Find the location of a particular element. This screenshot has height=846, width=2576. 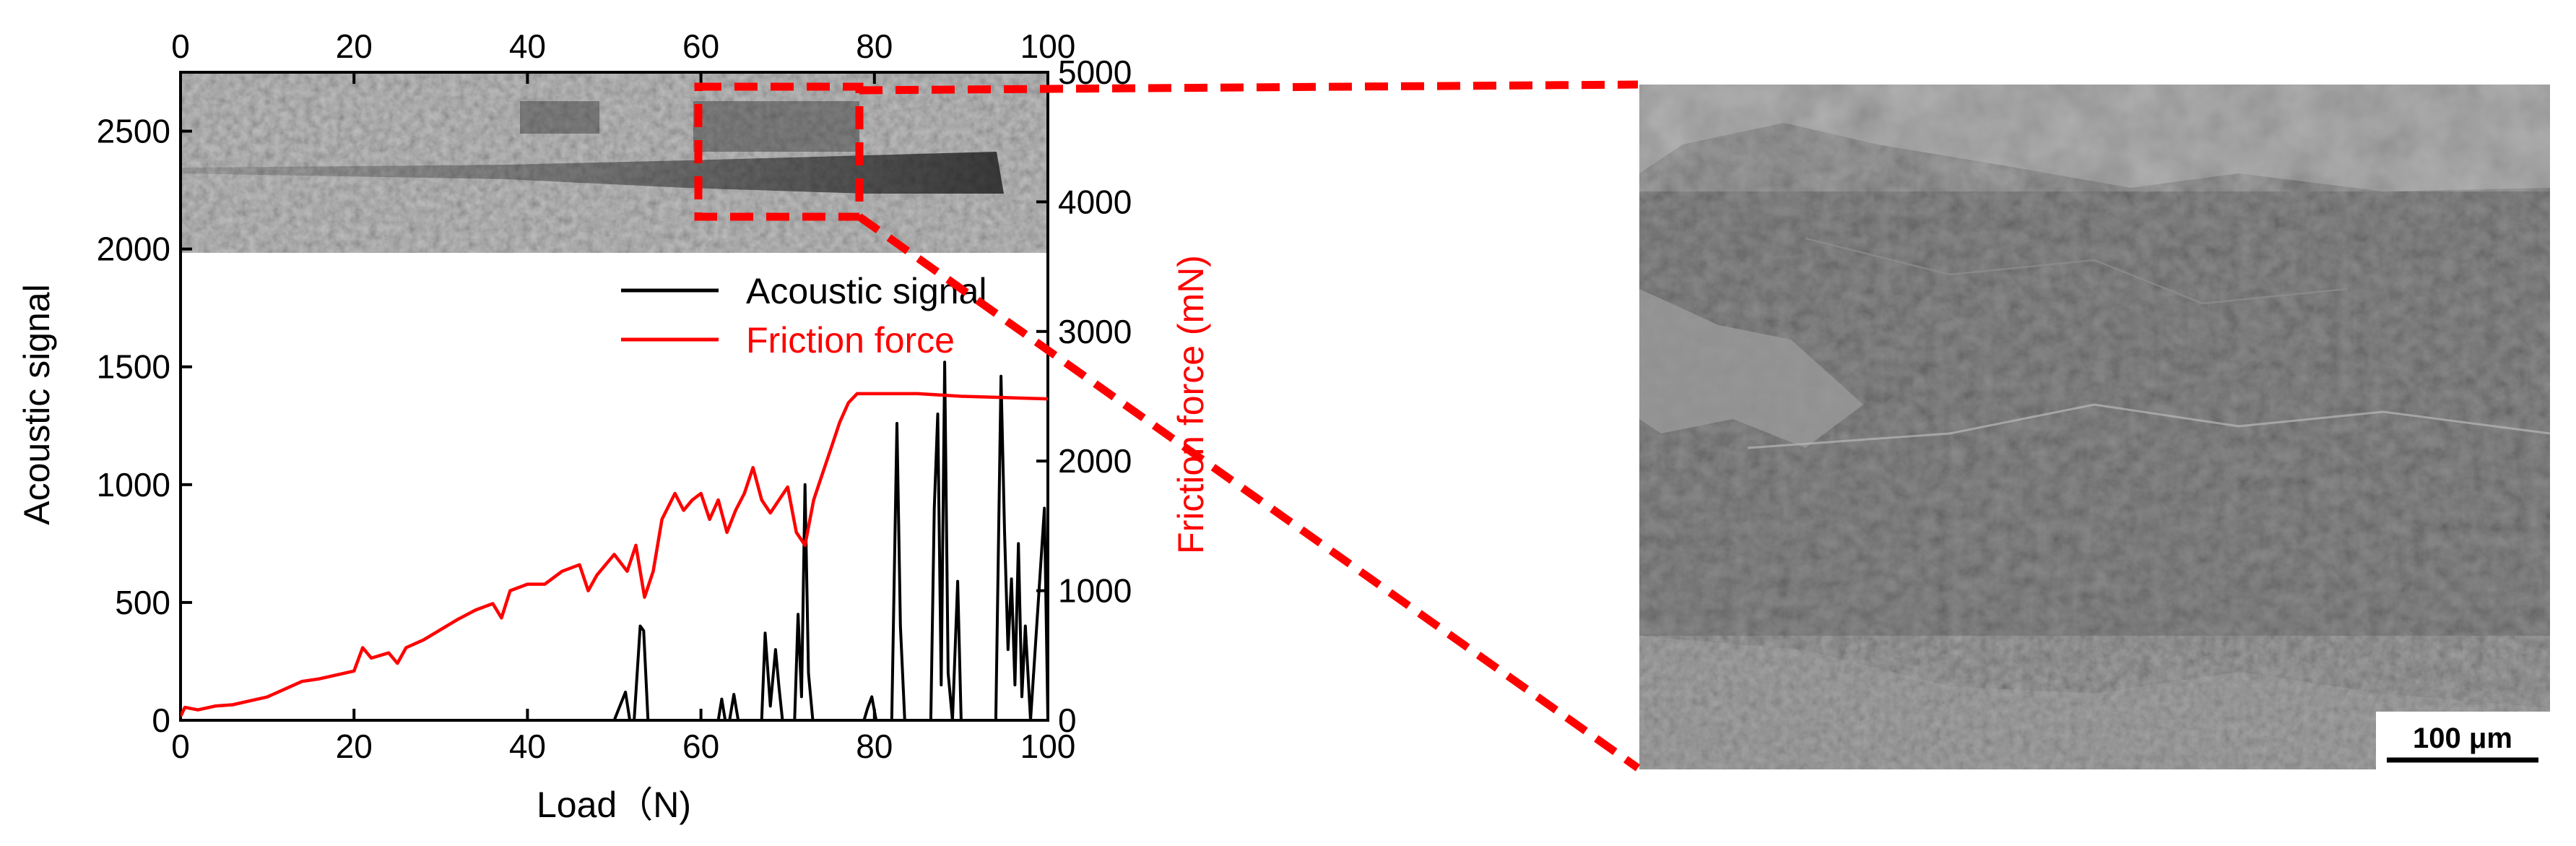

x-top-tick-label: 100 is located at coordinates (1048, 46).